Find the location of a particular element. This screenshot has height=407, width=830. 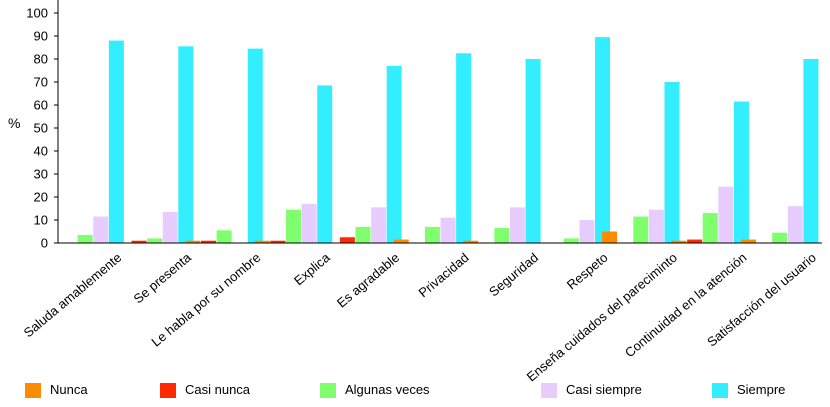

legend-label: Casi nunca is located at coordinates (218, 389).